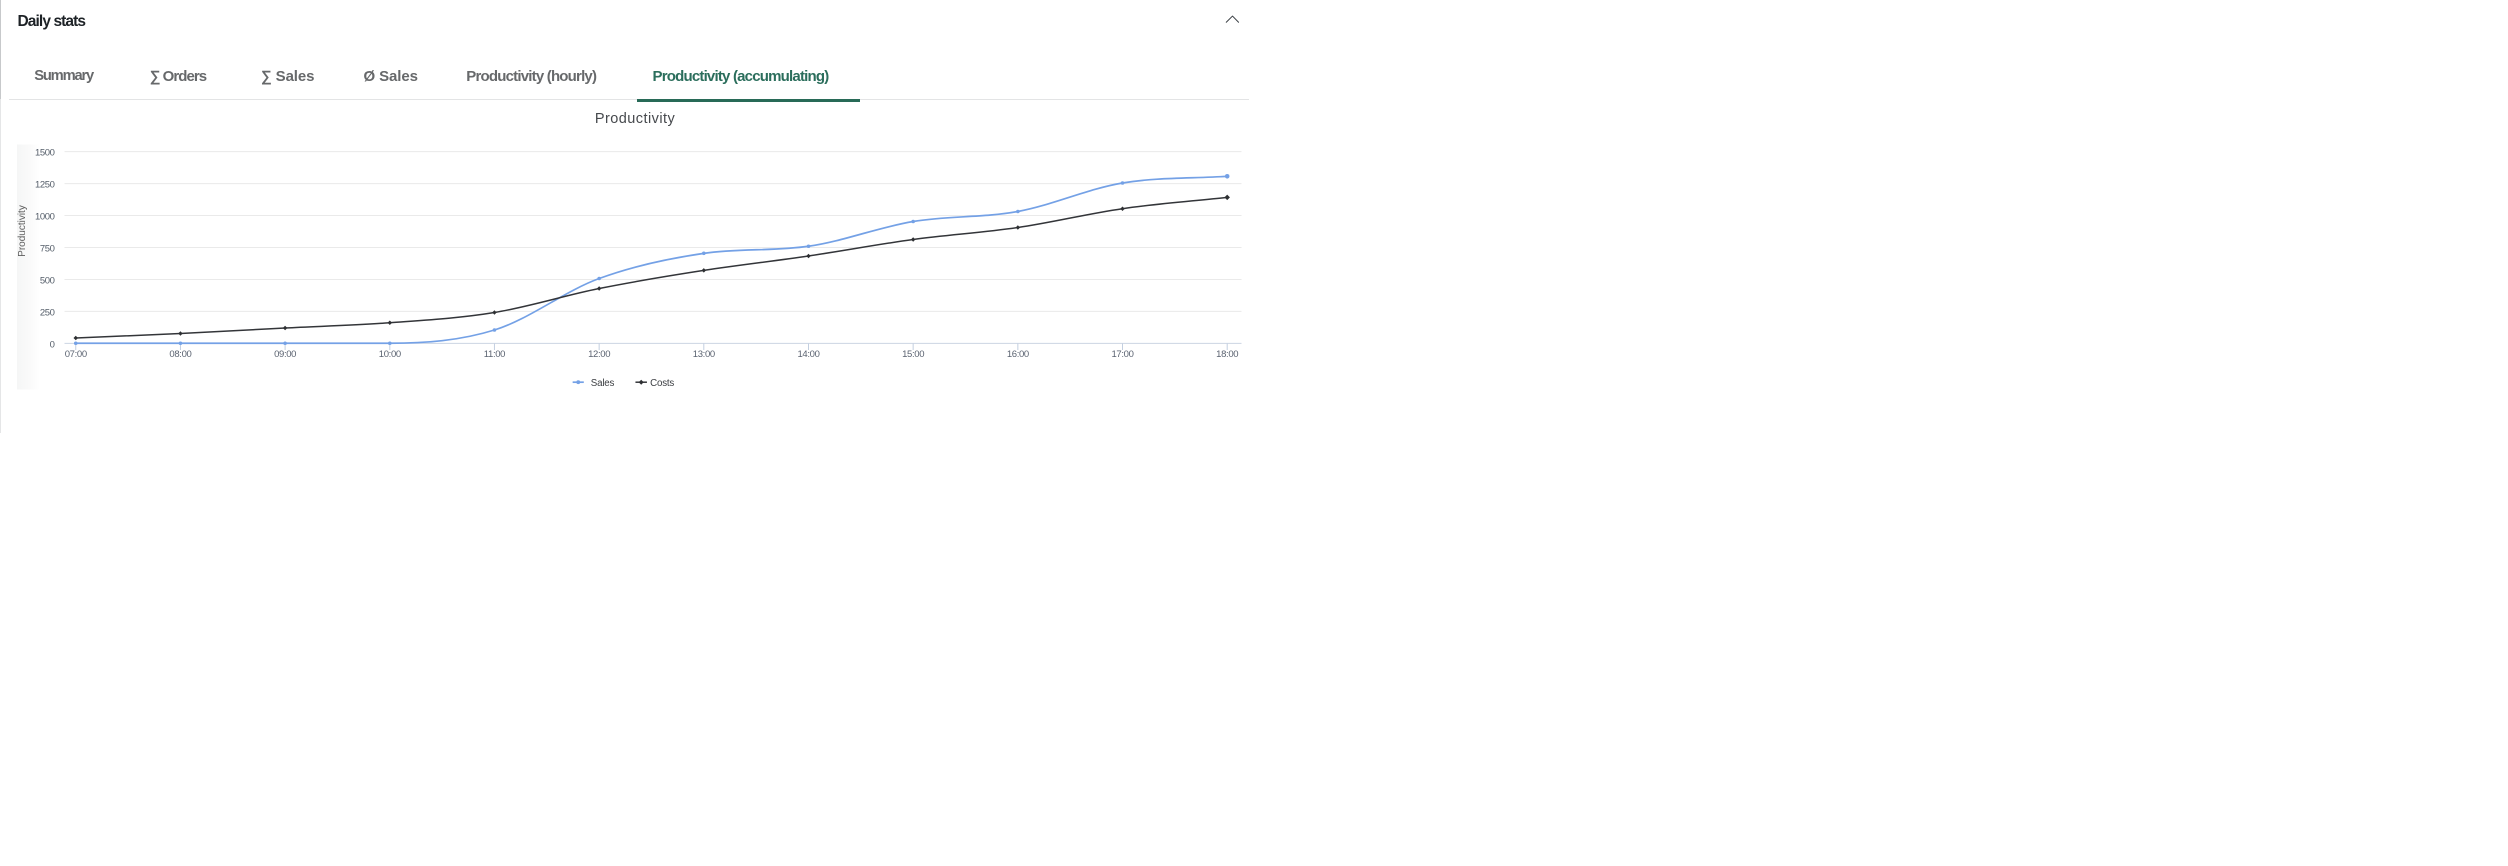  Describe the element at coordinates (180, 354) in the screenshot. I see `svg-text: 08:00` at that location.